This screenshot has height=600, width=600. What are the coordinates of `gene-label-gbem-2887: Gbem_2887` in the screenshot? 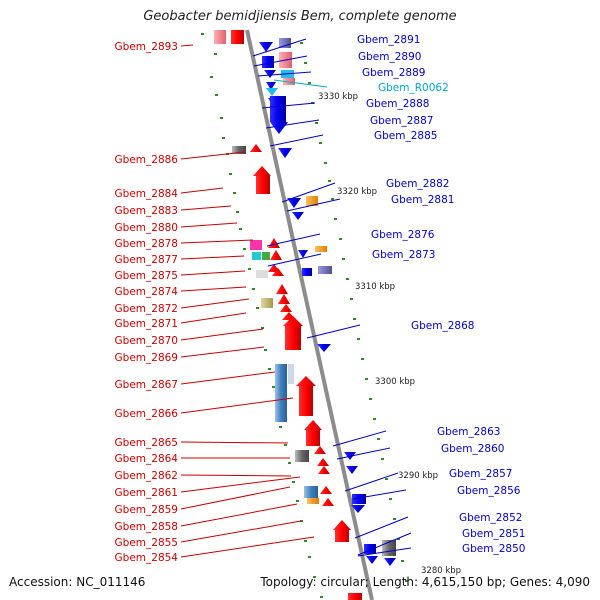 It's located at (401, 121).